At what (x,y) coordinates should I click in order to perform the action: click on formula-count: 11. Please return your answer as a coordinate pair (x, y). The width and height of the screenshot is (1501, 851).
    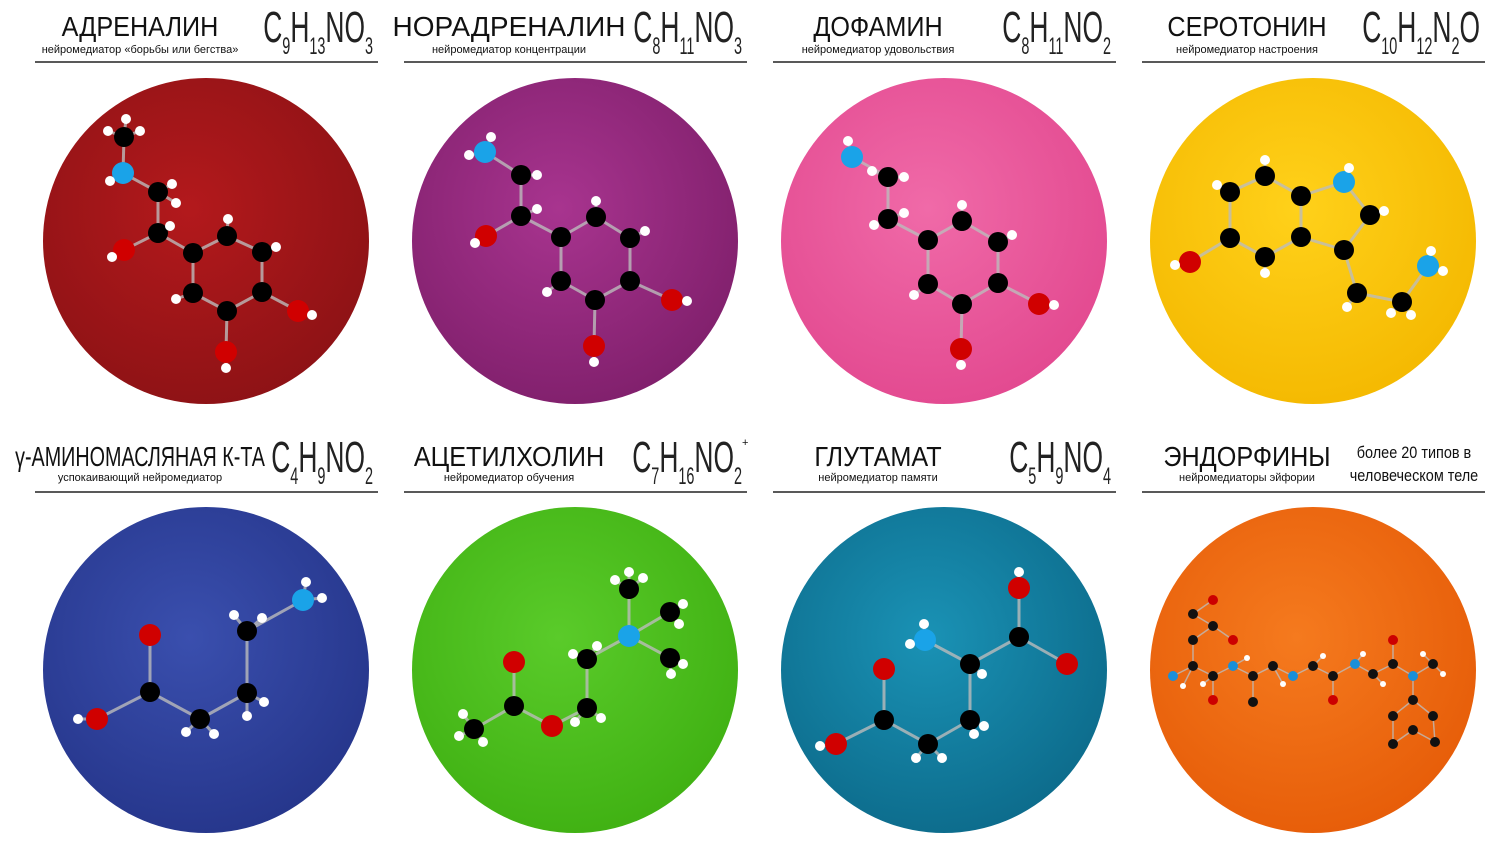
    Looking at the image, I should click on (1055, 46).